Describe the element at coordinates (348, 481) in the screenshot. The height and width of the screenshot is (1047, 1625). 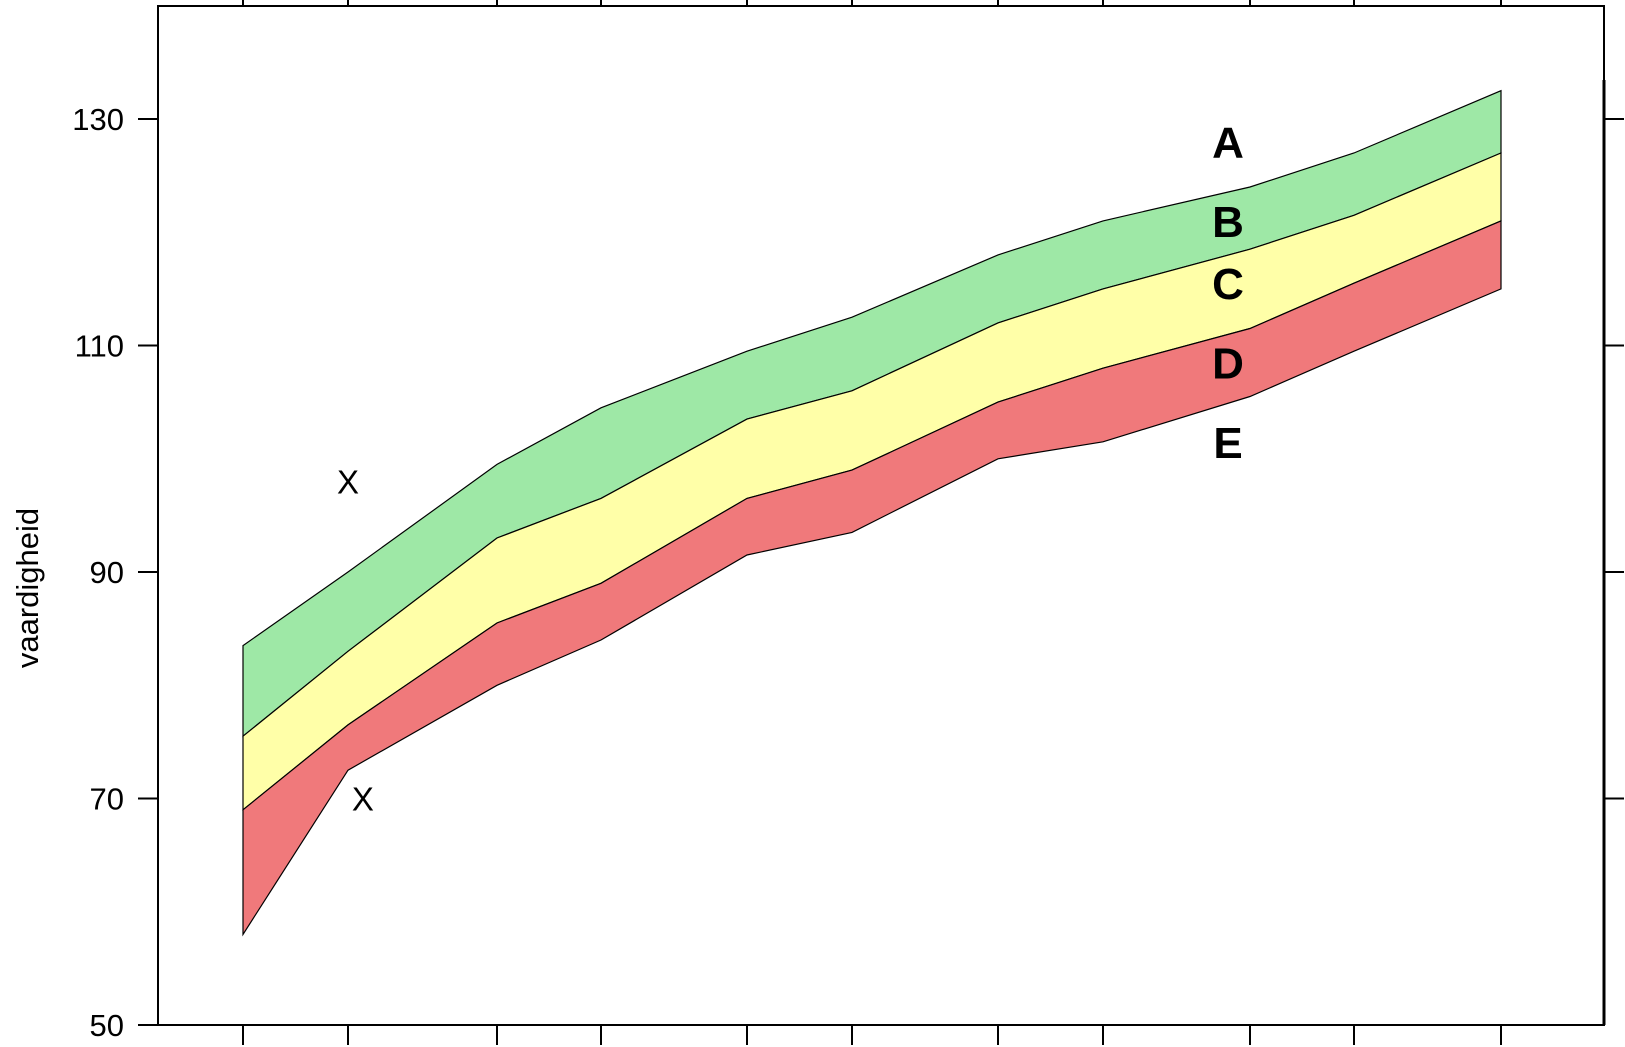
I see `x-marker-1: X` at that location.